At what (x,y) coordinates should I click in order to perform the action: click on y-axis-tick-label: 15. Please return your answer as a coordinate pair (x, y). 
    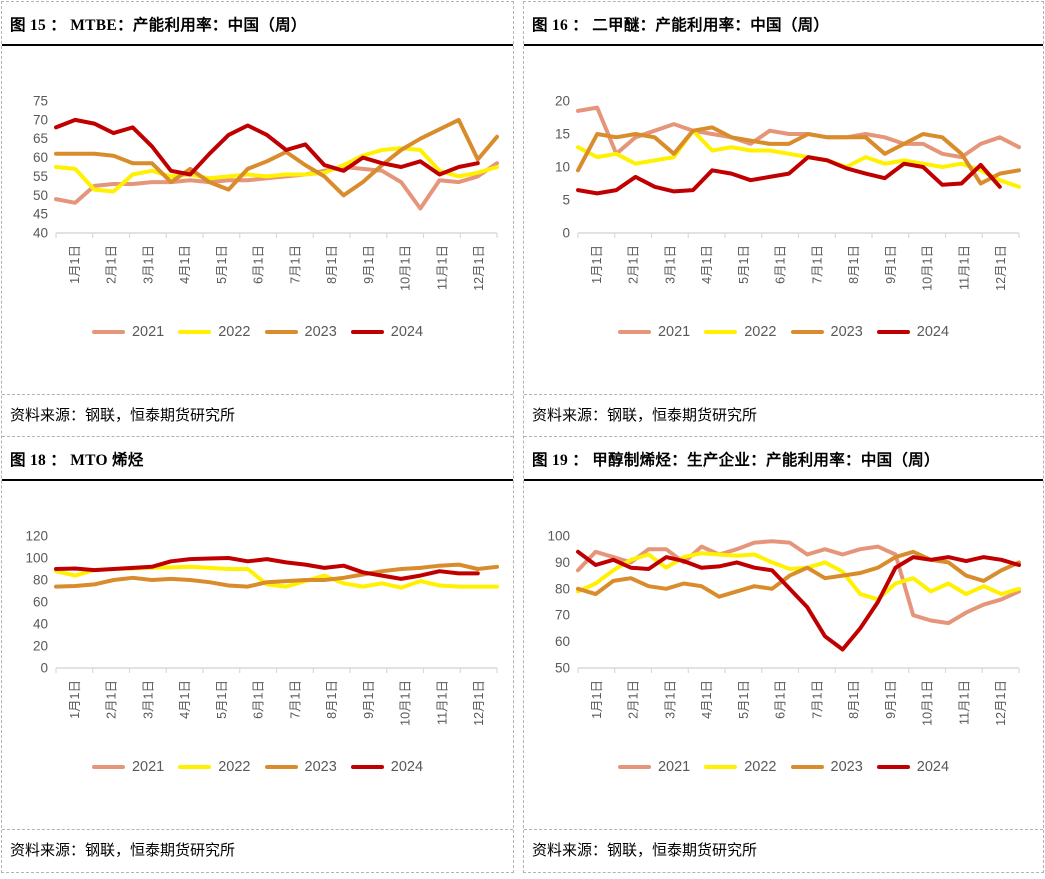
    Looking at the image, I should click on (562, 134).